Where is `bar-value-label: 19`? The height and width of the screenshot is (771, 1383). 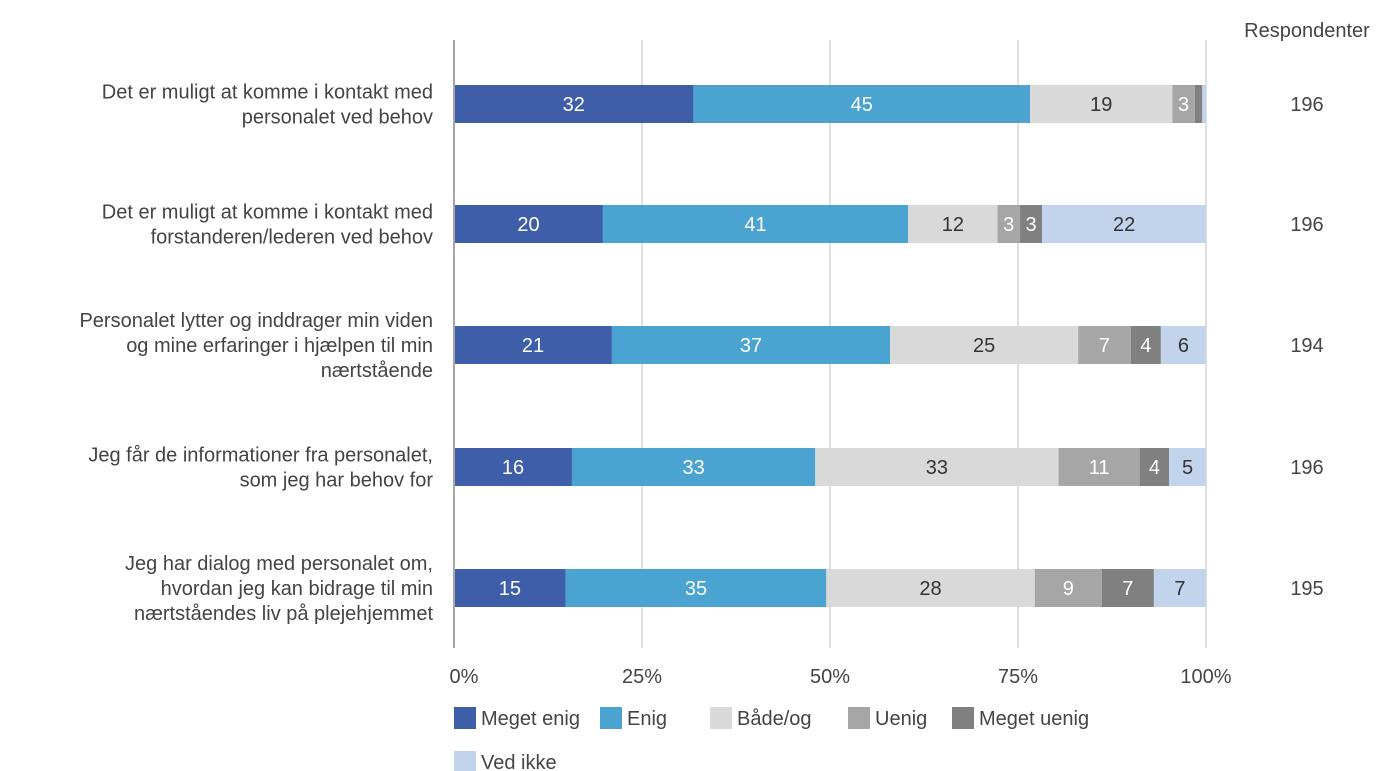 bar-value-label: 19 is located at coordinates (1101, 105).